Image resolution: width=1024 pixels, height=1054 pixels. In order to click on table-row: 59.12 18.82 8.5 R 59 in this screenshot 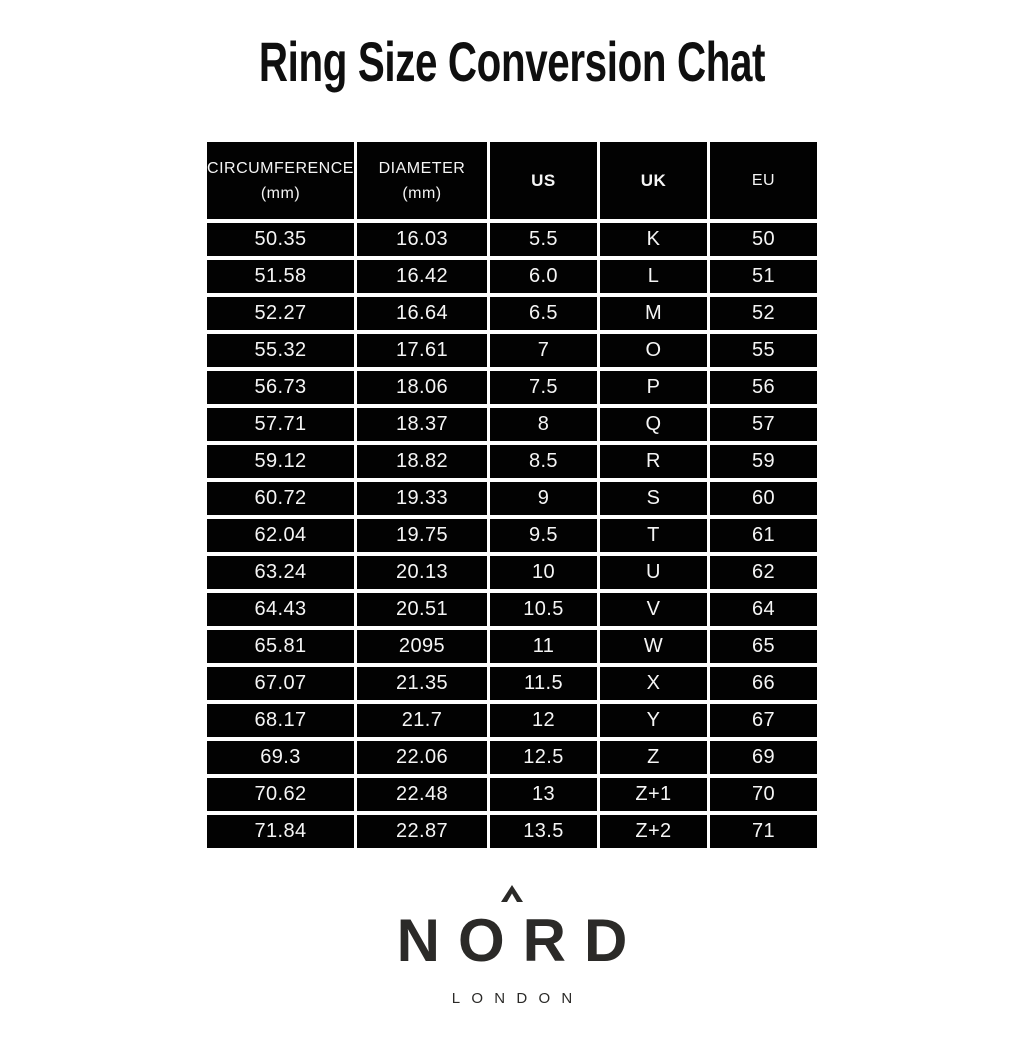, I will do `click(512, 461)`.